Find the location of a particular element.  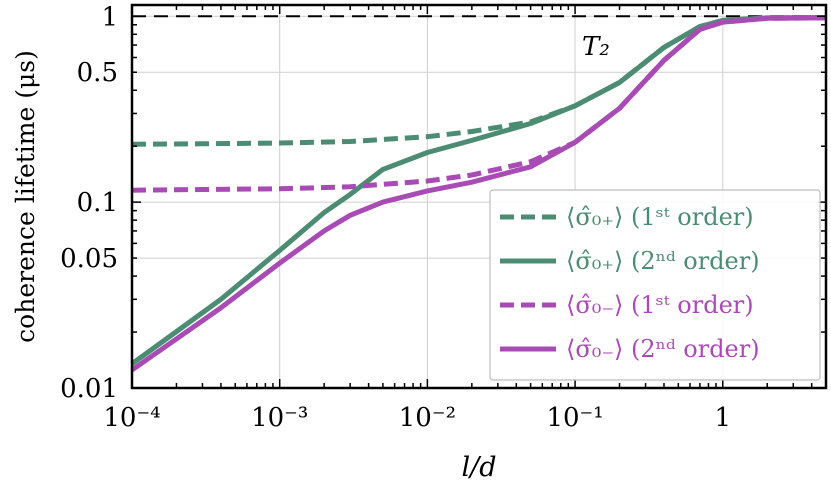

y-tick-label: 0.1 is located at coordinates (97, 203).